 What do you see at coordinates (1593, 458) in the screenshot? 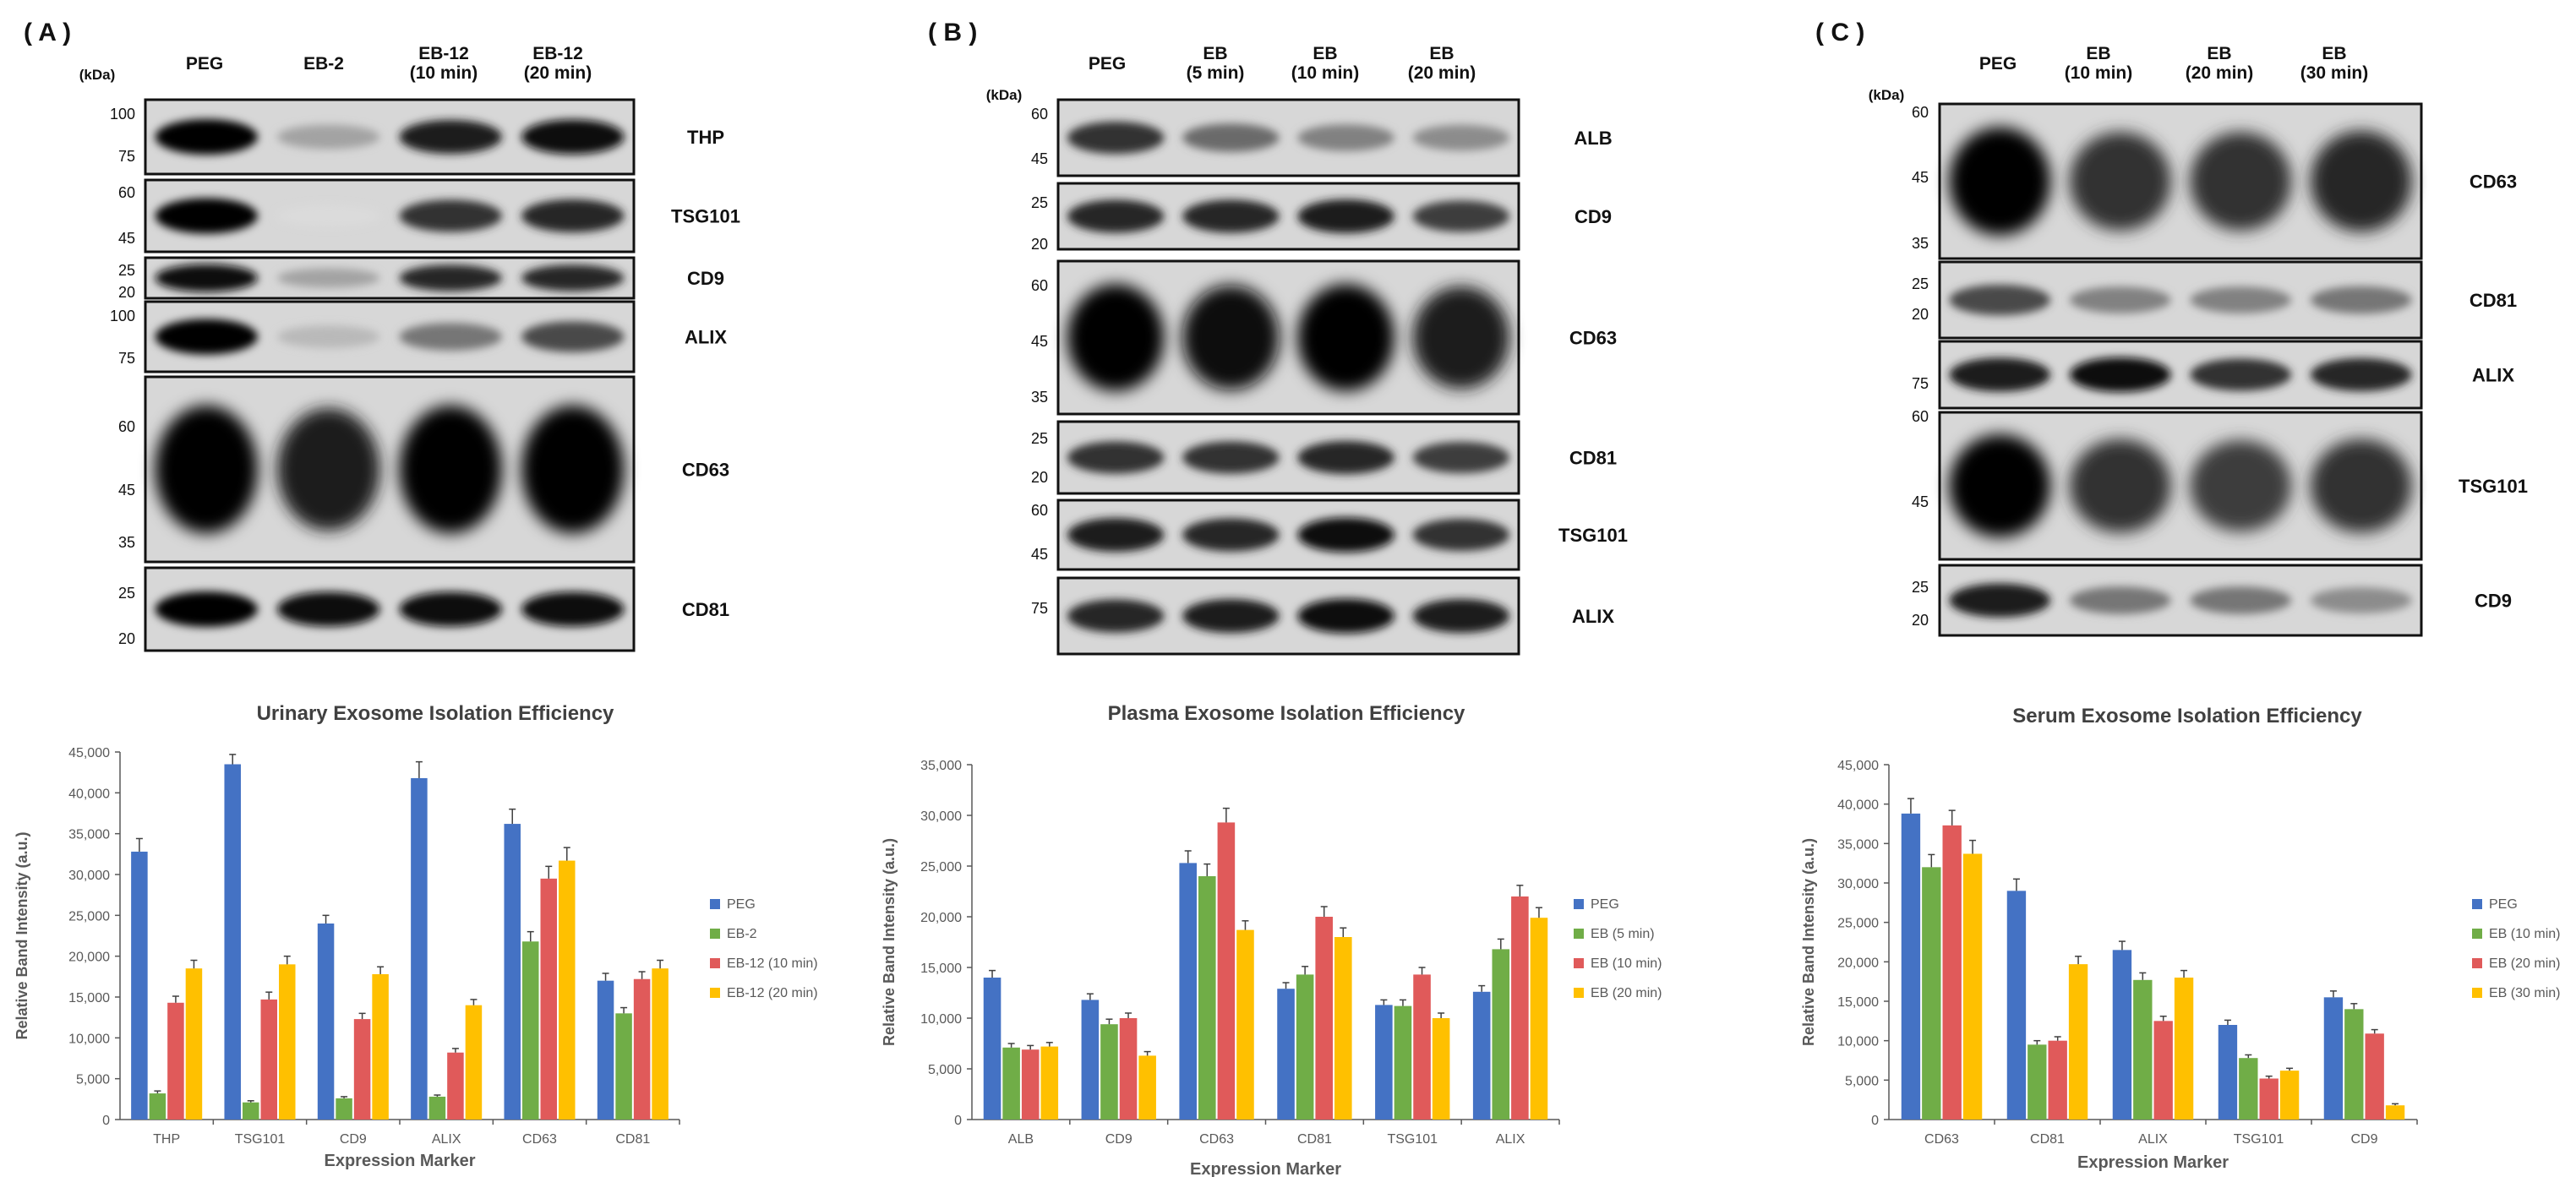
I see `strip-label: CD81` at bounding box center [1593, 458].